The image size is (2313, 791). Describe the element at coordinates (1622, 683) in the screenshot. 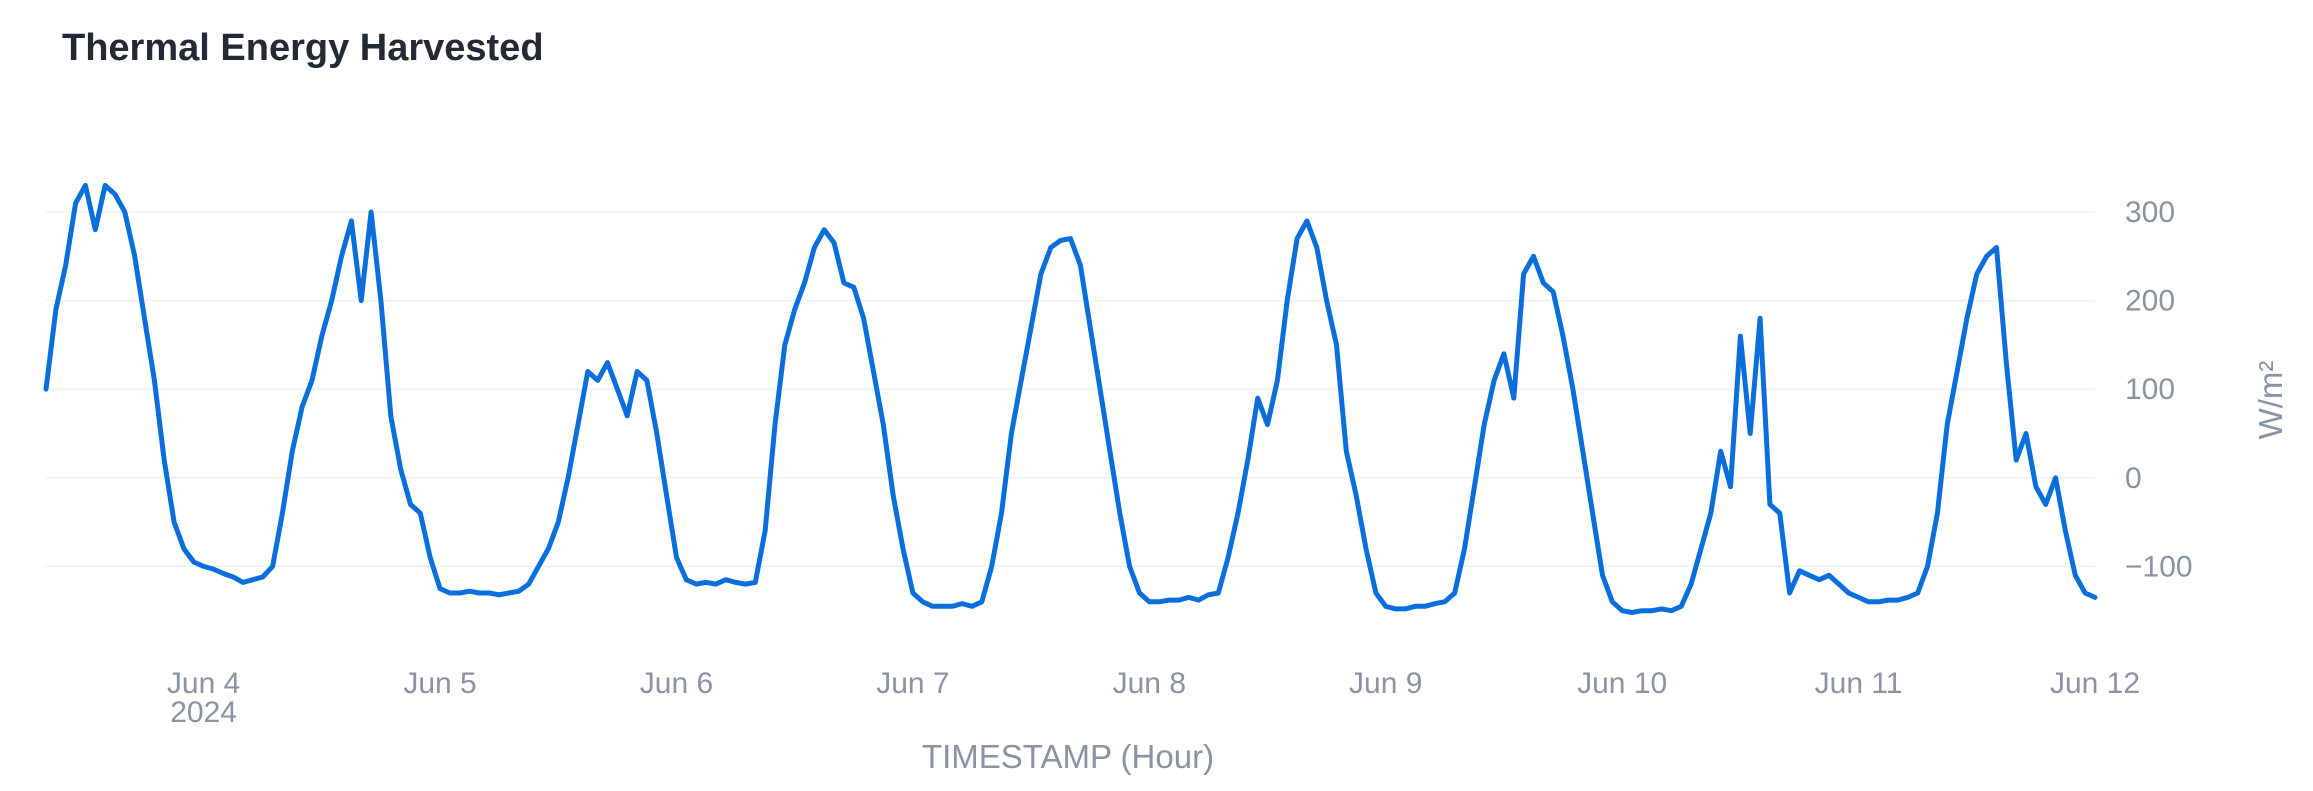

I see `x-tick-label: Jun 10` at that location.